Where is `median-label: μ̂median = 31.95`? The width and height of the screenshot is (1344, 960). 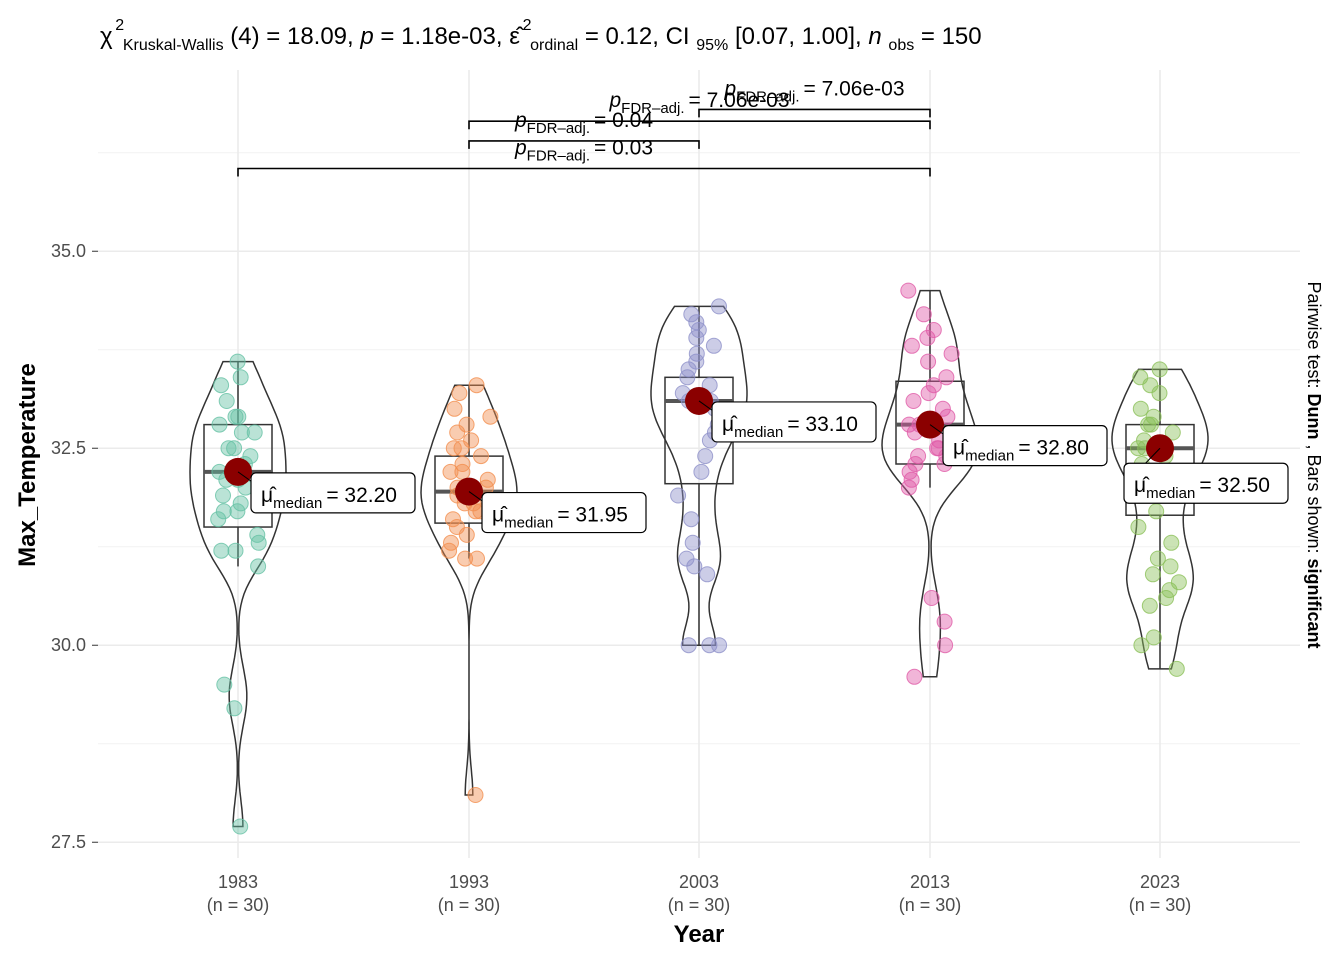
median-label: μ̂median = 31.95 is located at coordinates (560, 518).